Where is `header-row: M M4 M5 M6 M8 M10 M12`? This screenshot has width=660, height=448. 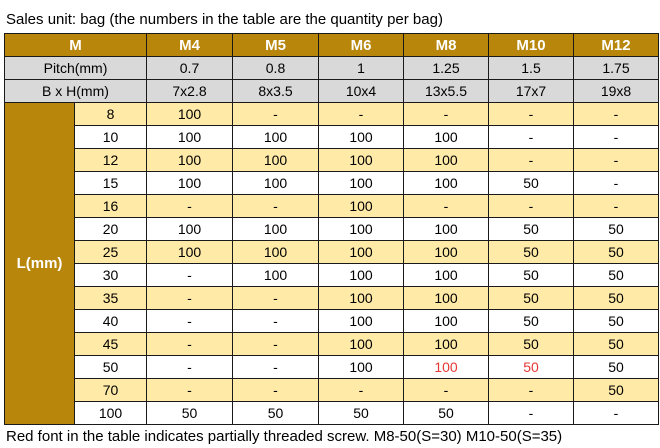
header-row: M M4 M5 M6 M8 M10 M12 is located at coordinates (331, 45).